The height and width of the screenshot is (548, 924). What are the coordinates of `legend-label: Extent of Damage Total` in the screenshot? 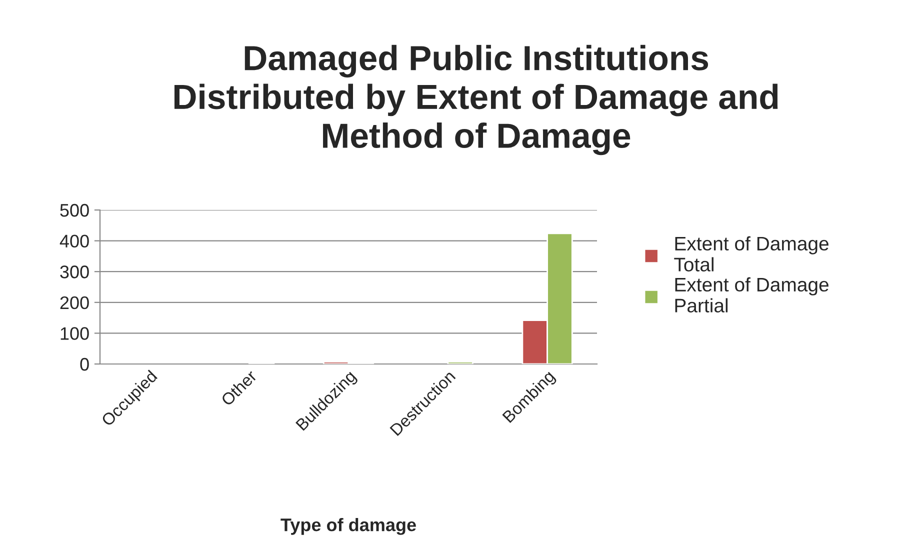 It's located at (751, 254).